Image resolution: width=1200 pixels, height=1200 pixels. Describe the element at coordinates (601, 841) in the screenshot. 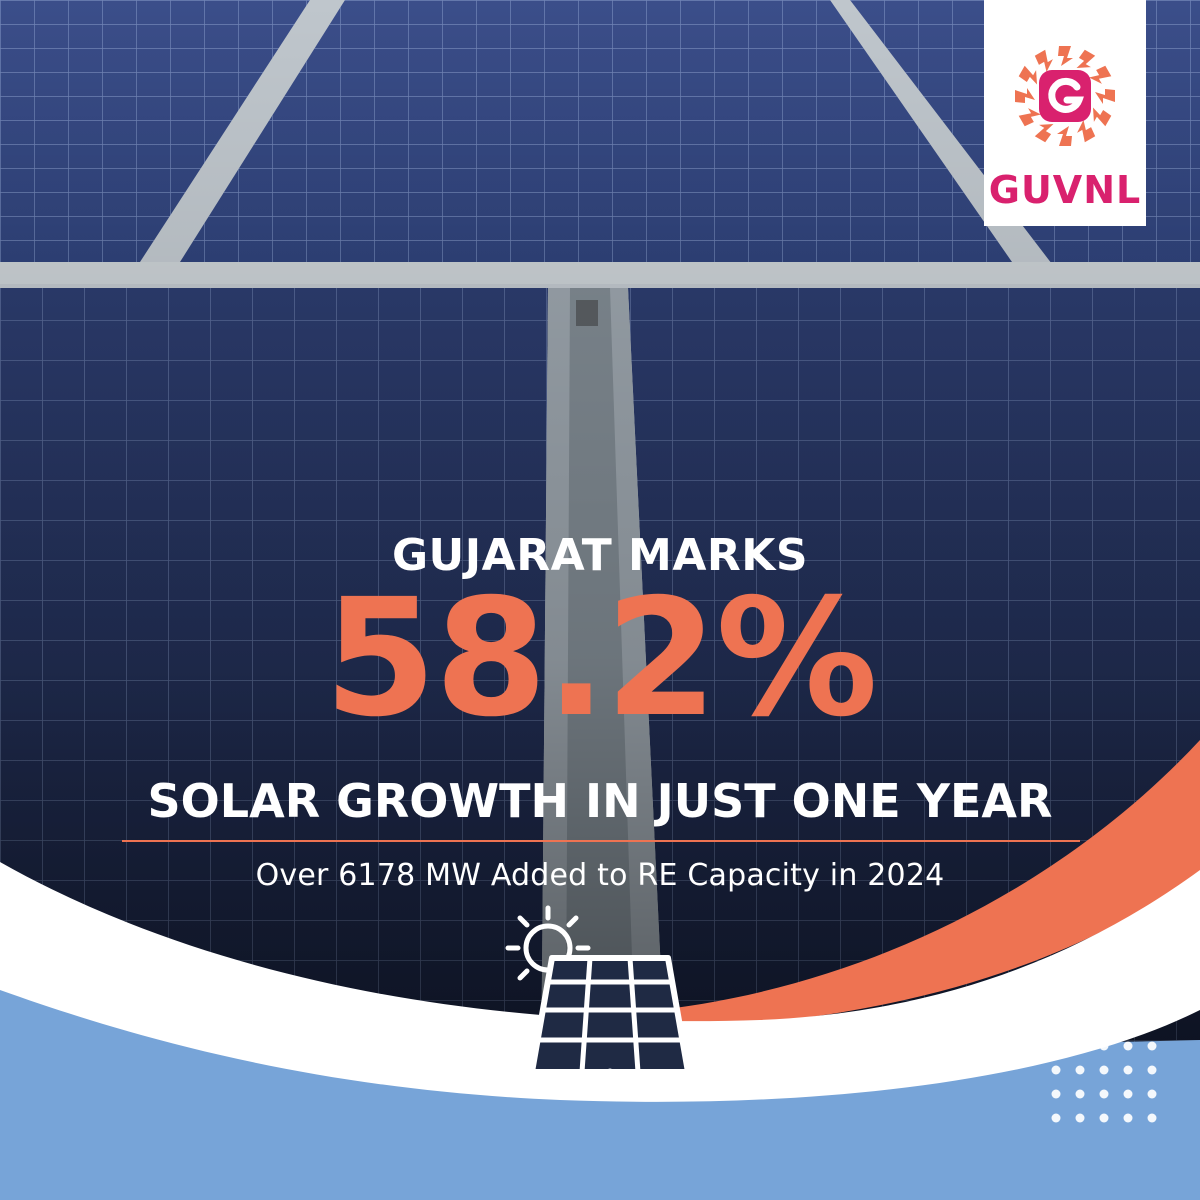

I see `divider` at that location.